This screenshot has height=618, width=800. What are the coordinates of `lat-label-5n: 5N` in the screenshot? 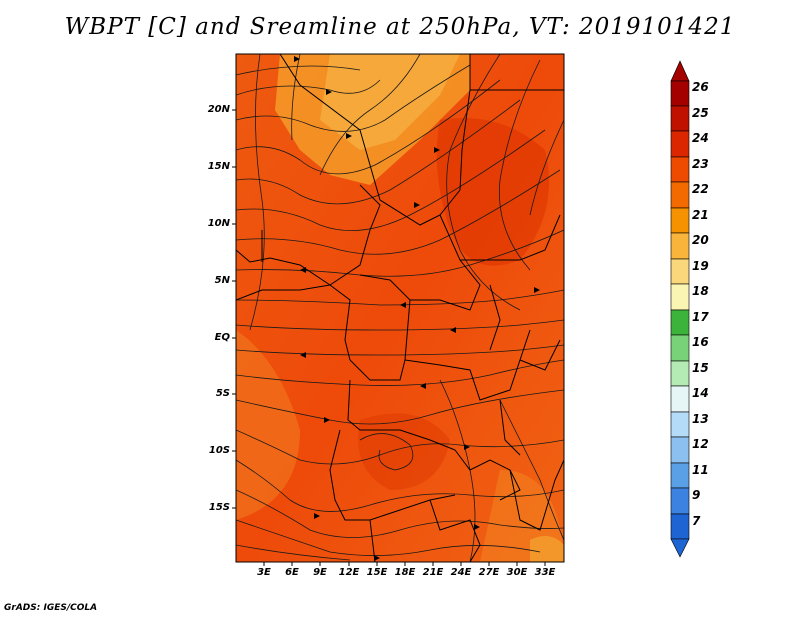 It's located at (222, 280).